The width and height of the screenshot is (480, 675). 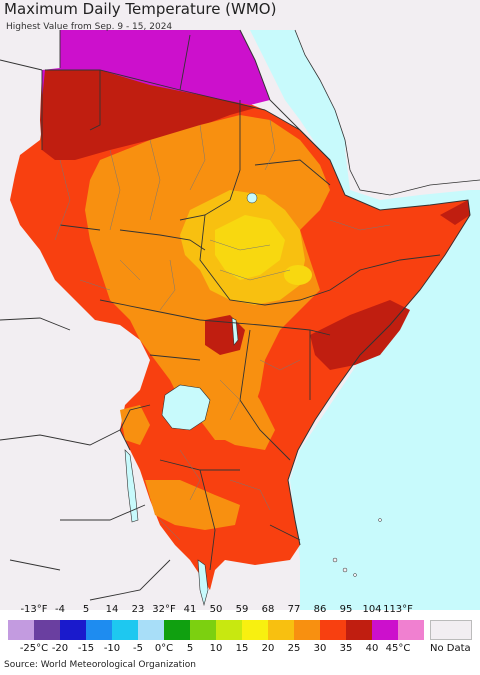 What do you see at coordinates (164, 648) in the screenshot?
I see `legend-c-label-5: 0°C` at bounding box center [164, 648].